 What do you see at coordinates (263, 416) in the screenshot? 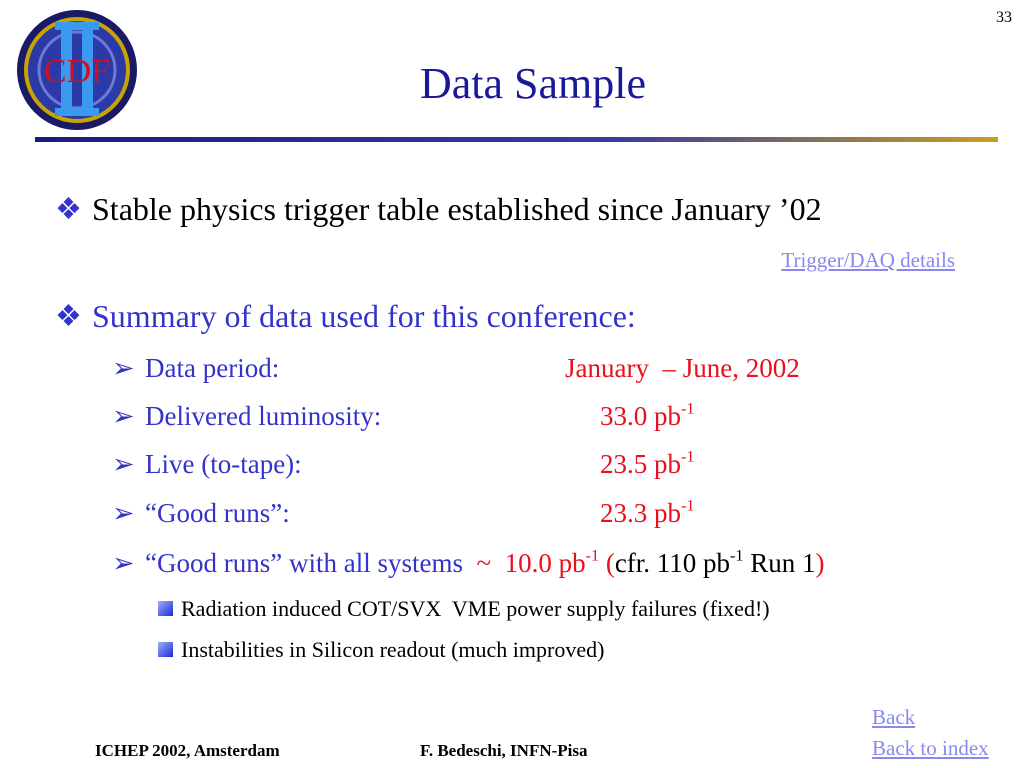
I see `item-label: Delivered luminosity:` at bounding box center [263, 416].